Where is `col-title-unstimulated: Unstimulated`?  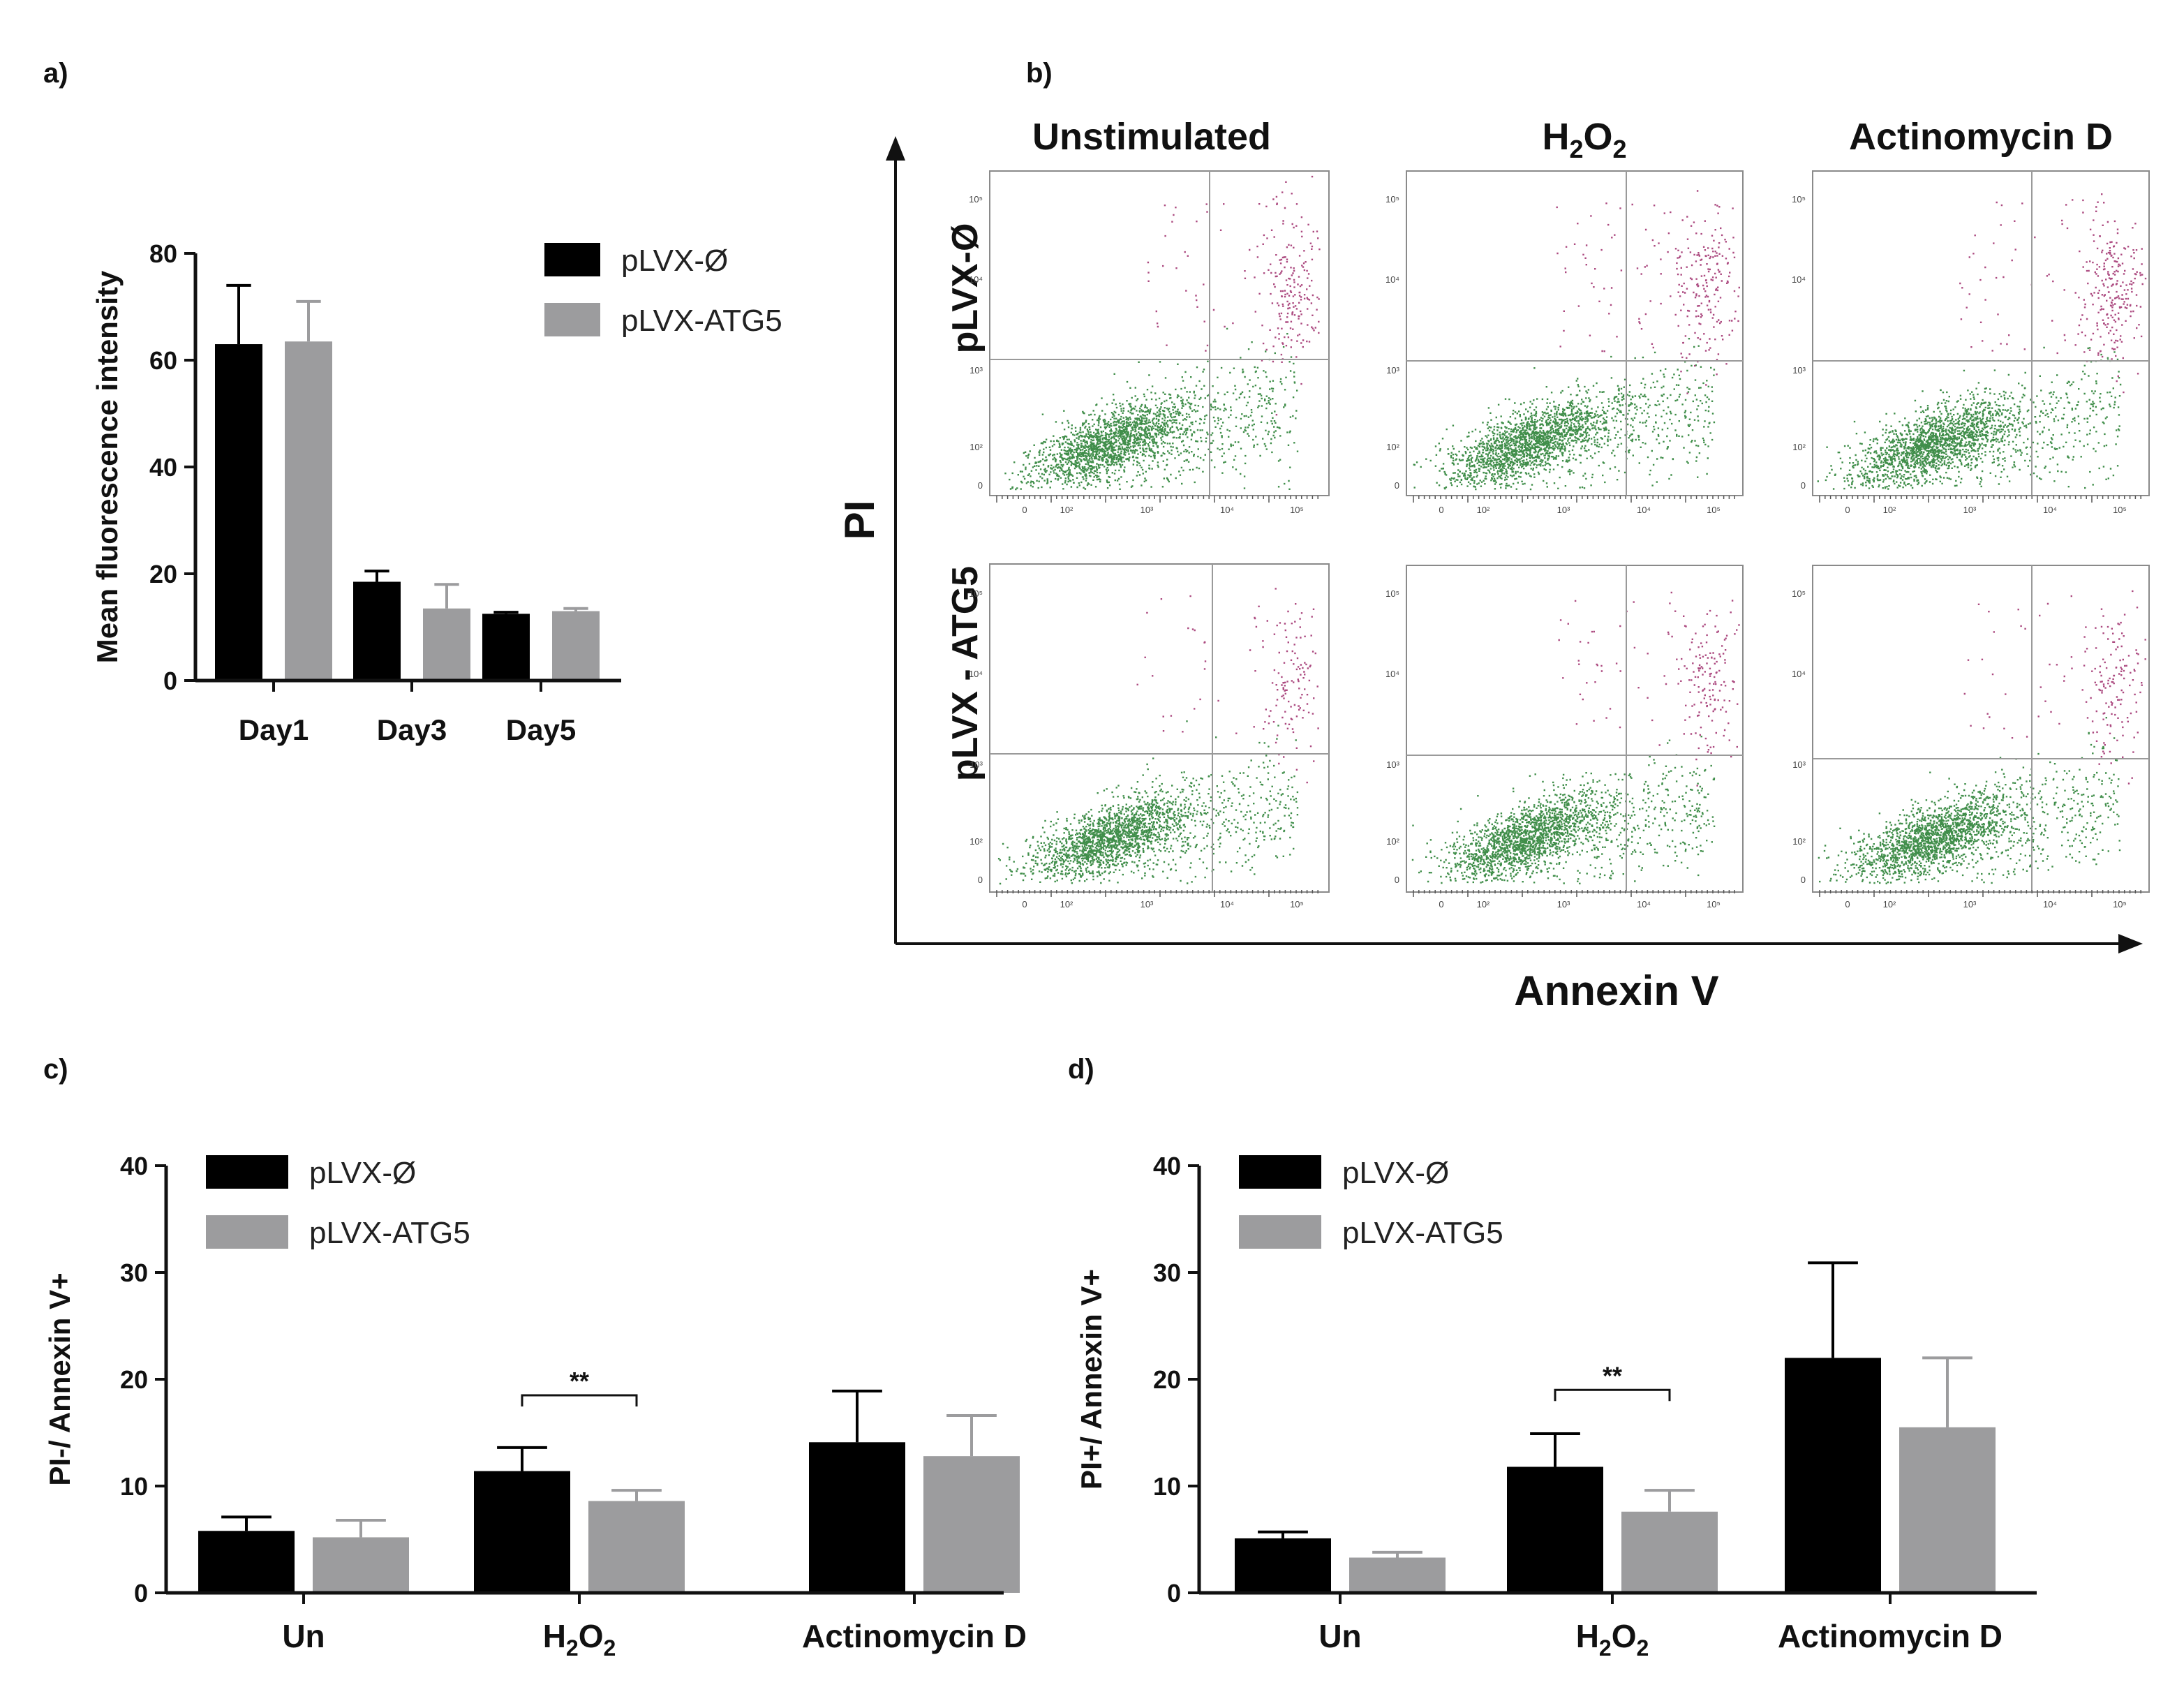
col-title-unstimulated: Unstimulated is located at coordinates (1151, 137).